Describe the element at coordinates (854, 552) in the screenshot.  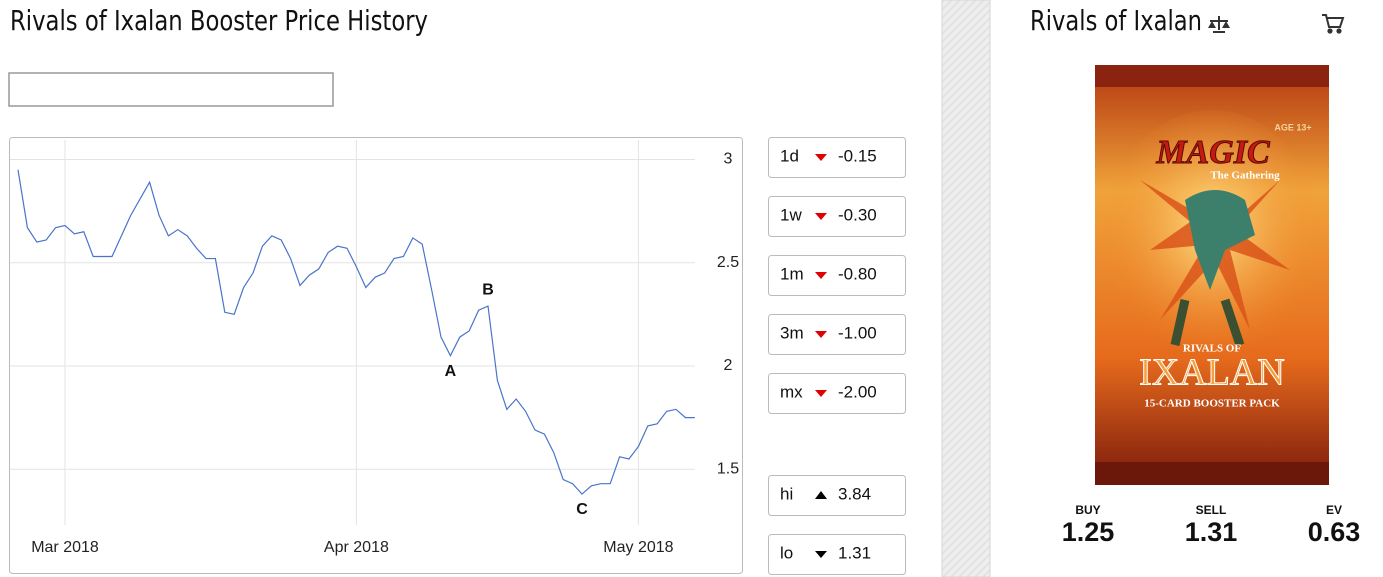
I see `stat-value: 1.31` at that location.